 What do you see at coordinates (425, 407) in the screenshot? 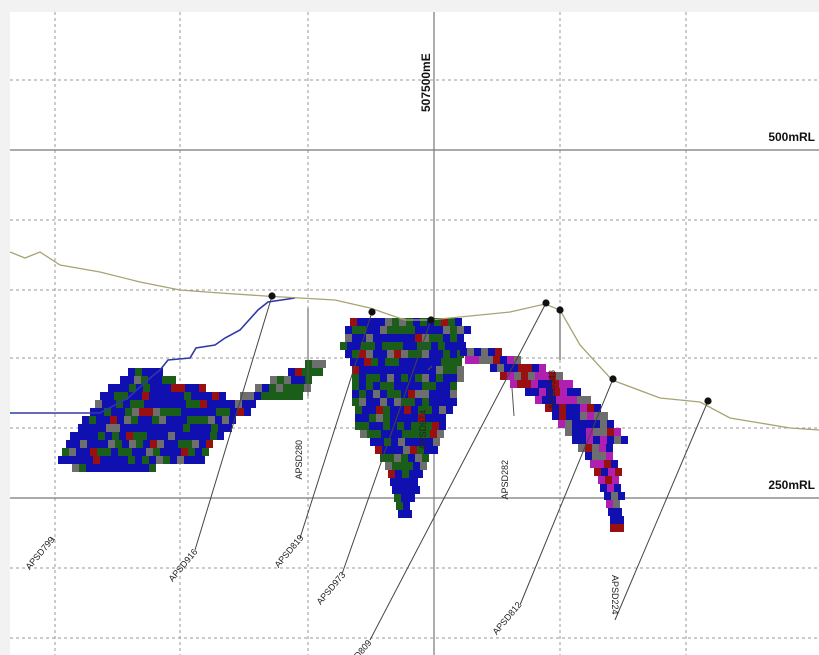
I see `drillhole: APSD974` at bounding box center [425, 407].